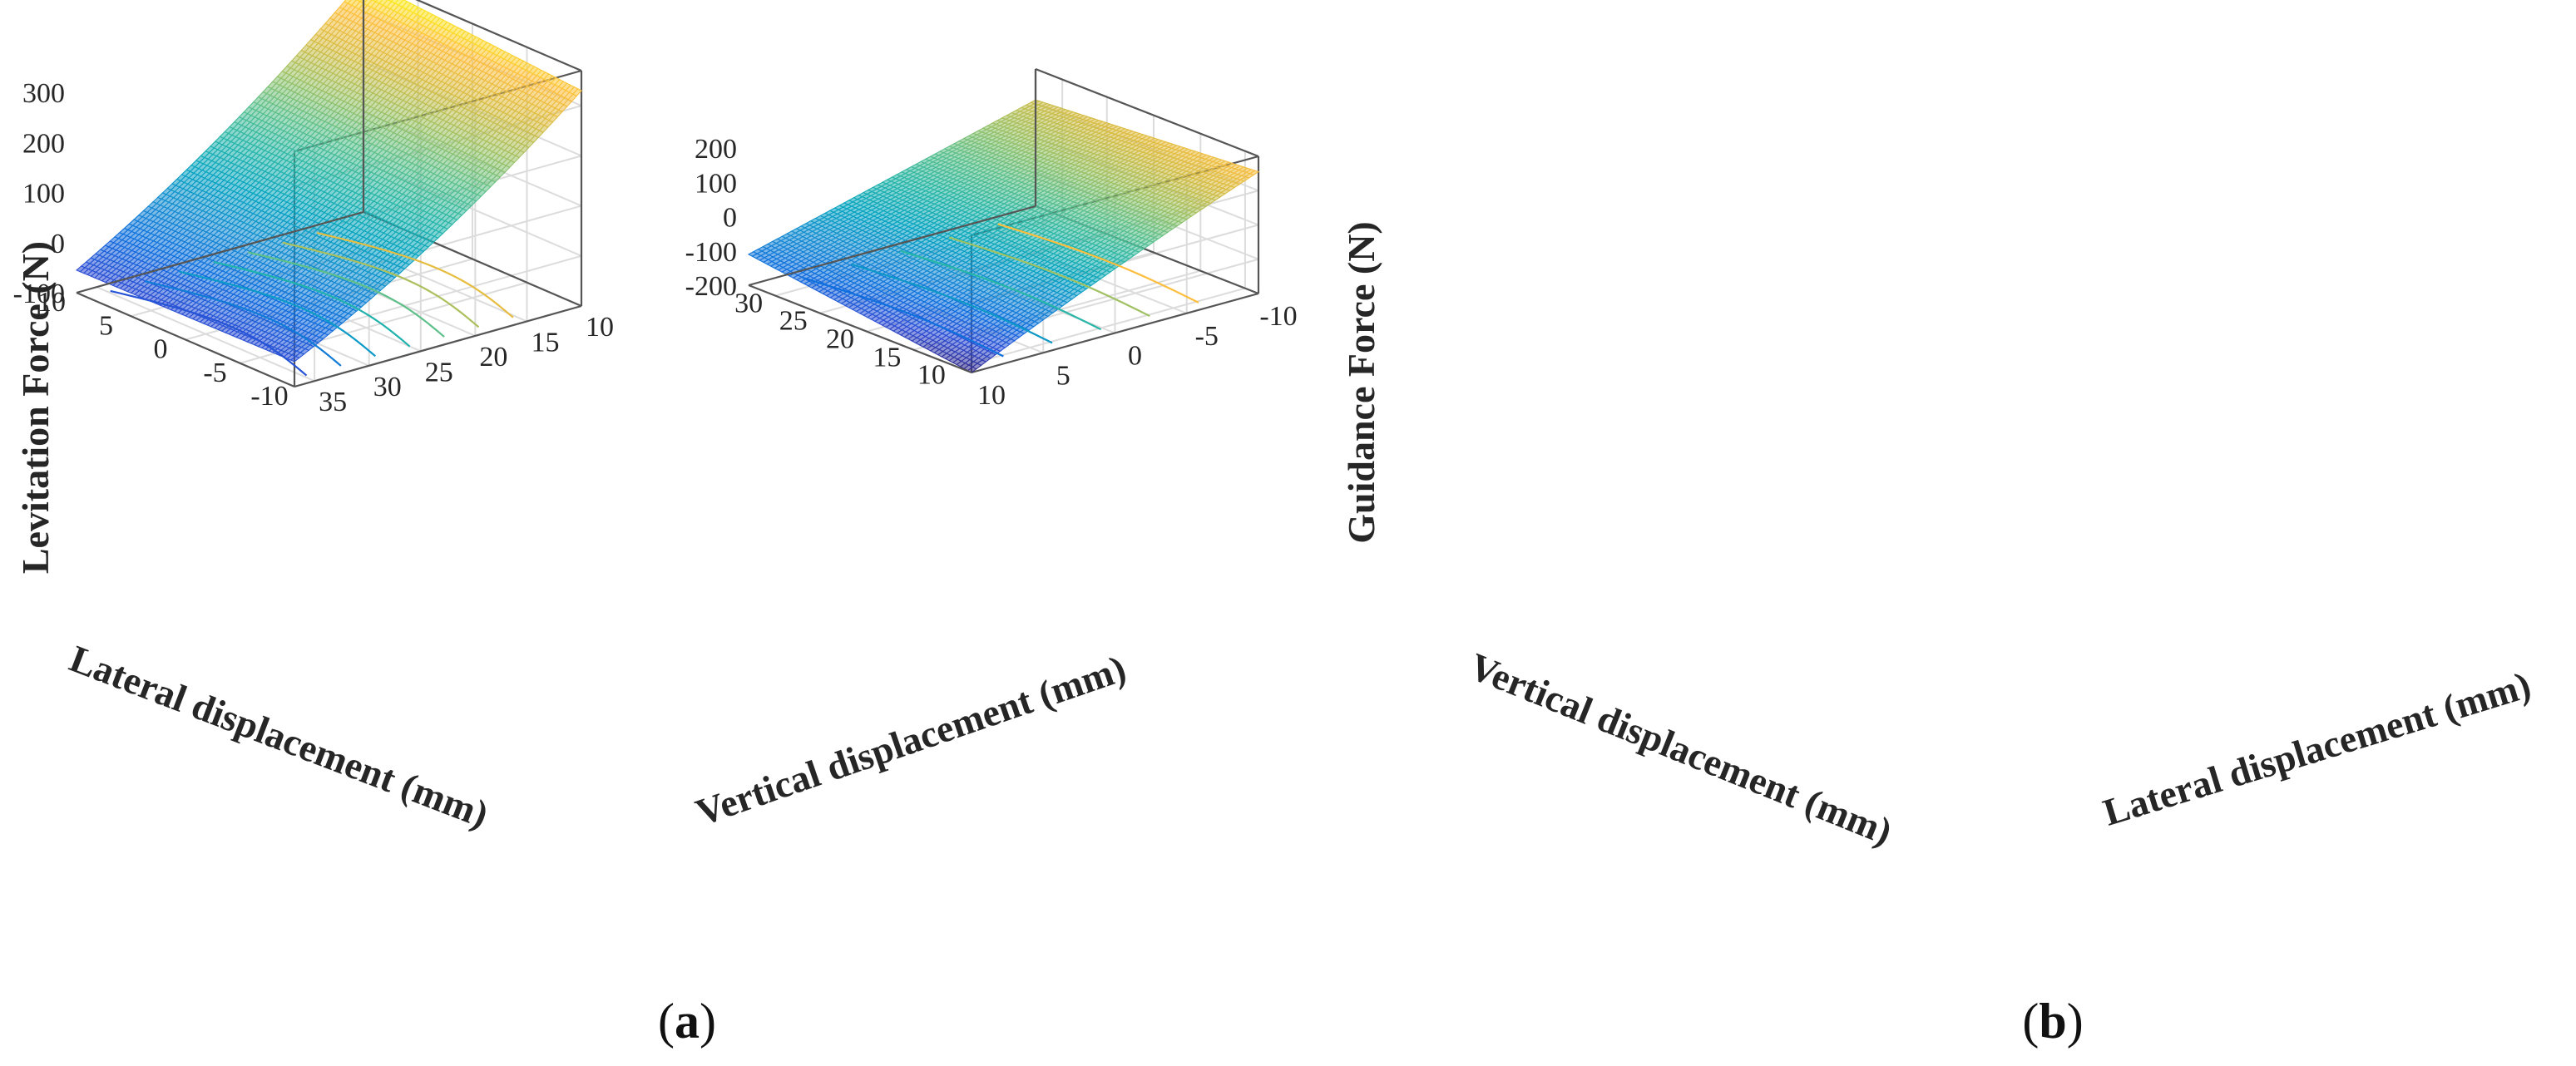 Image resolution: width=2576 pixels, height=1066 pixels. Describe the element at coordinates (439, 372) in the screenshot. I see `y-tick-label: 25` at that location.